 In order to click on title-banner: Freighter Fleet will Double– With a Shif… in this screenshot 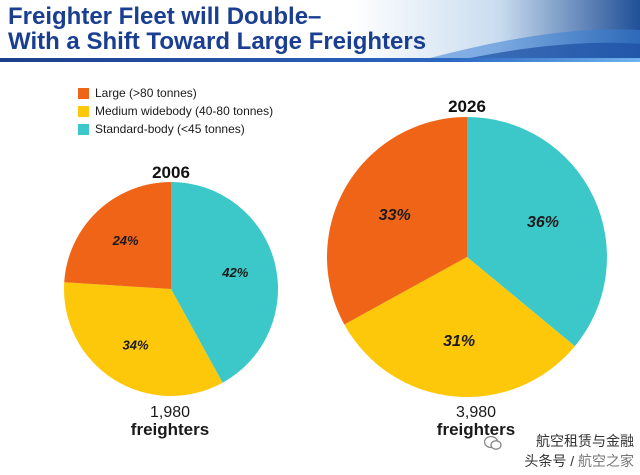, I will do `click(320, 29)`.